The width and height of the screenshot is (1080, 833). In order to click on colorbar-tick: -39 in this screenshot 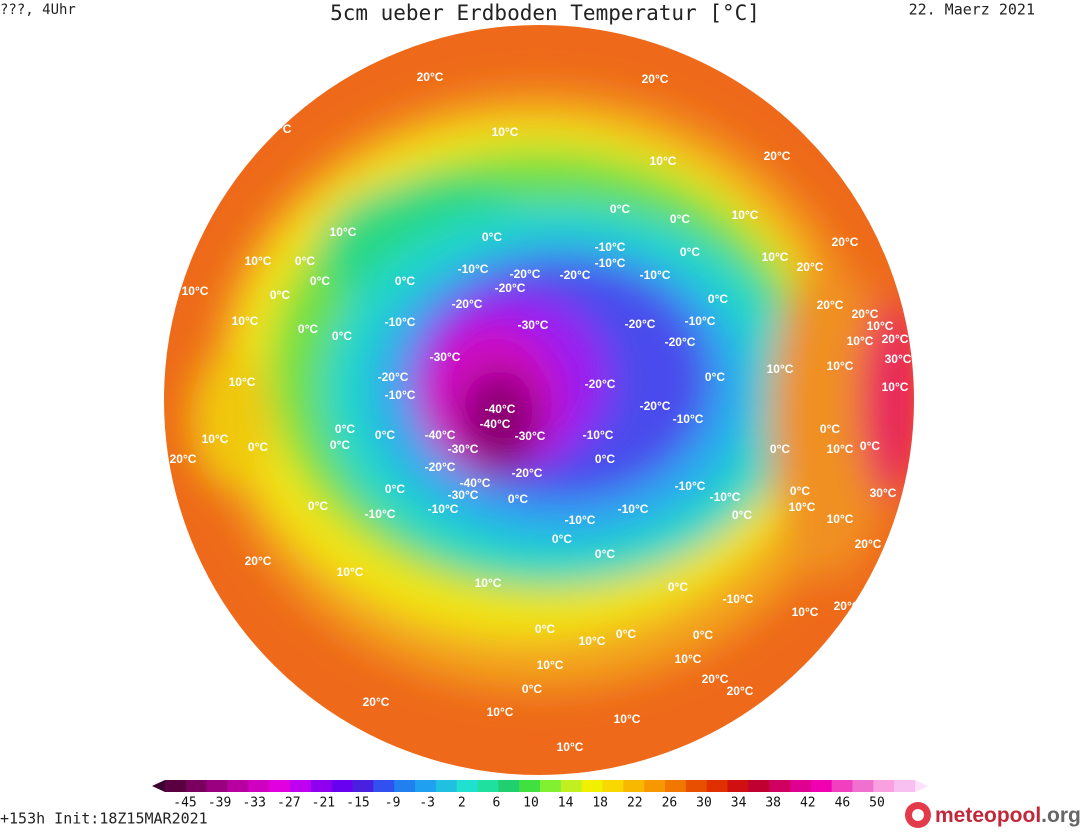, I will do `click(219, 803)`.